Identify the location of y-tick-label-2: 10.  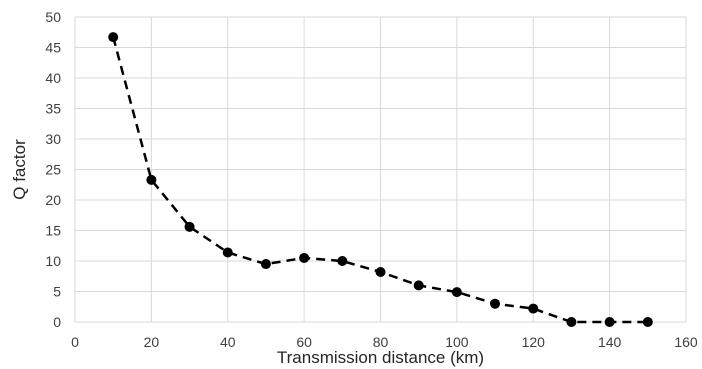
(53, 261).